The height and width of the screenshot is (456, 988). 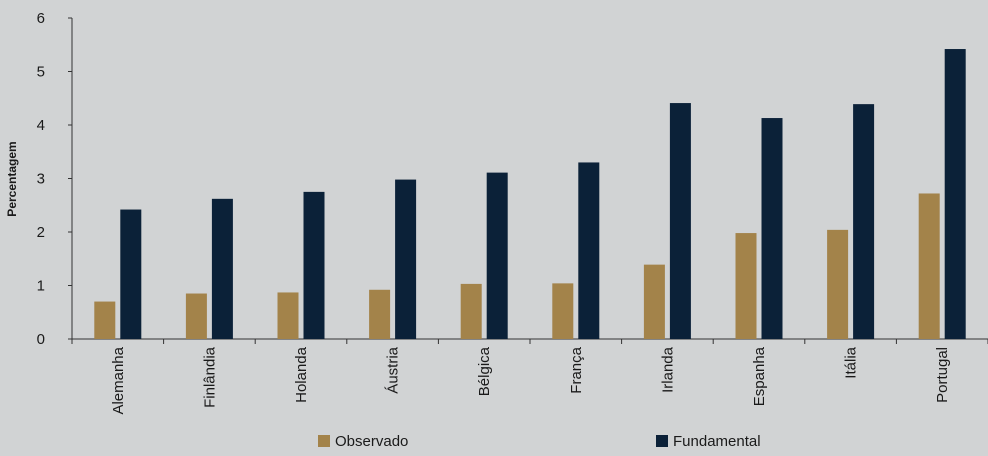 What do you see at coordinates (209, 377) in the screenshot?
I see `x-tick-label: Finlândia` at bounding box center [209, 377].